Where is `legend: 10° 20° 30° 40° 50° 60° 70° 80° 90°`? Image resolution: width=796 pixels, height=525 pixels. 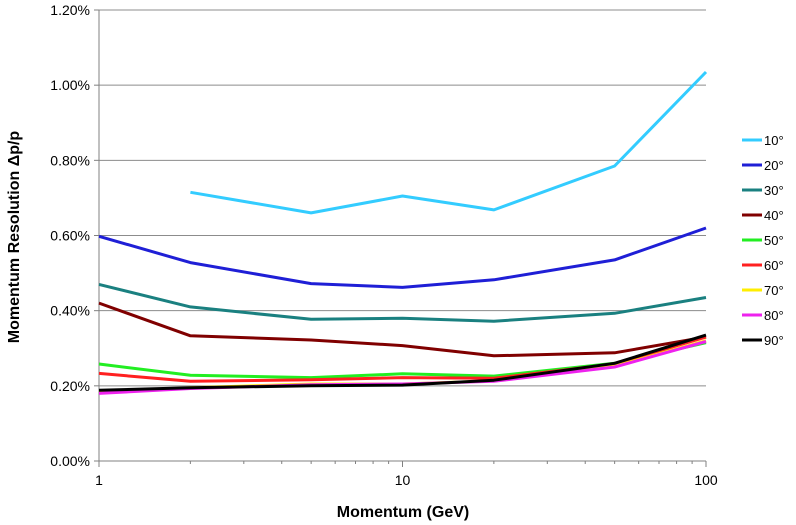
legend: 10° 20° 30° 40° 50° 60° 70° 80° 90° is located at coordinates (763, 240).